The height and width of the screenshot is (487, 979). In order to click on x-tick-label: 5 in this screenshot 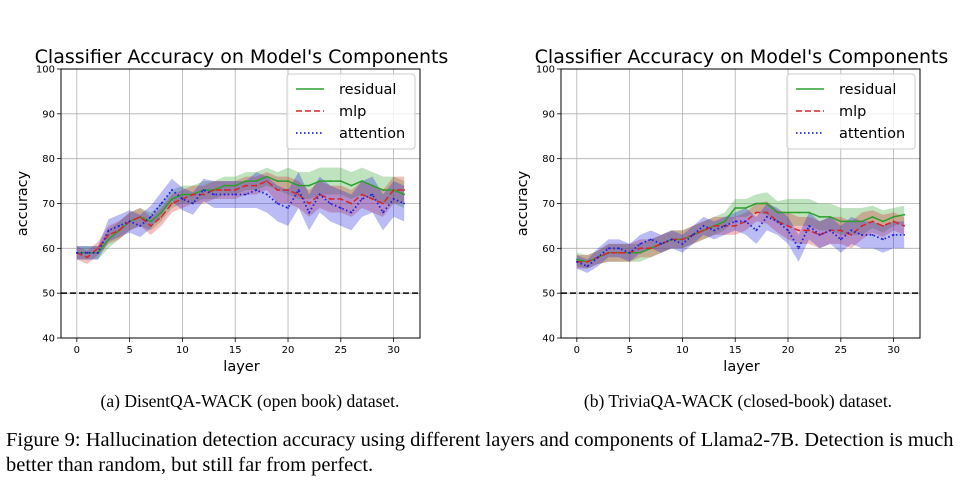, I will do `click(629, 350)`.